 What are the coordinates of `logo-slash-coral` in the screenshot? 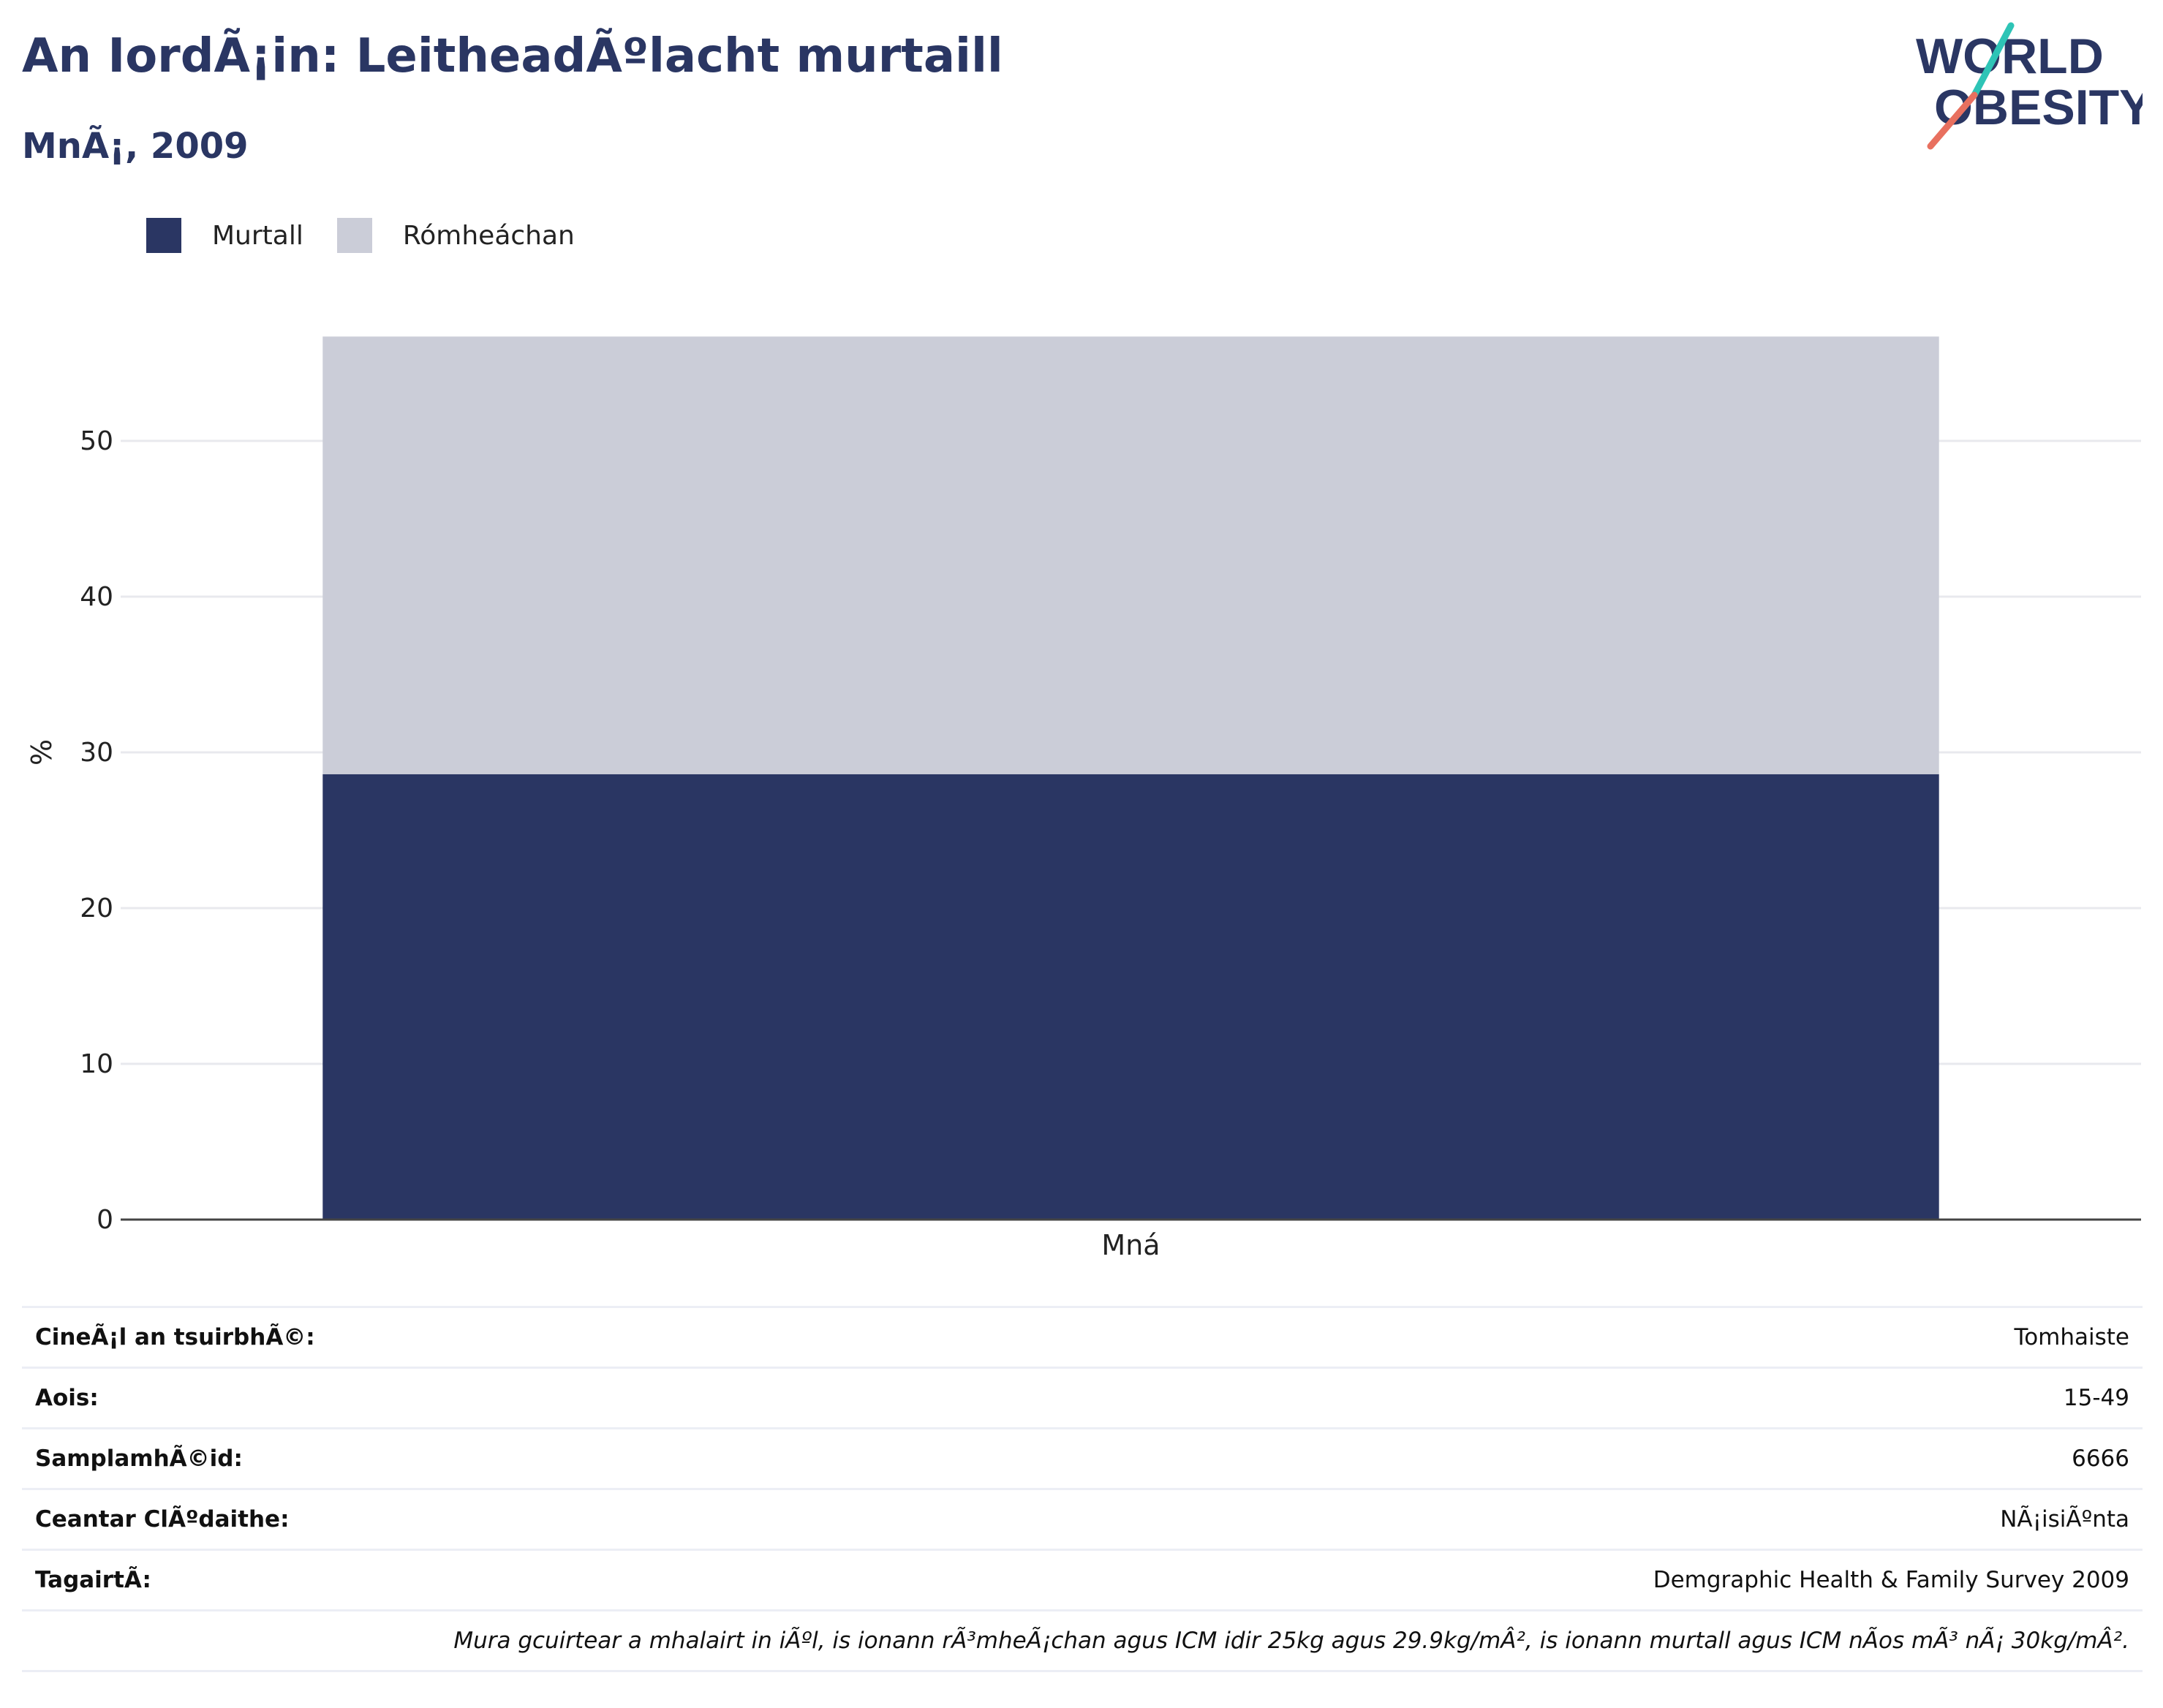 It's located at (1952, 120).